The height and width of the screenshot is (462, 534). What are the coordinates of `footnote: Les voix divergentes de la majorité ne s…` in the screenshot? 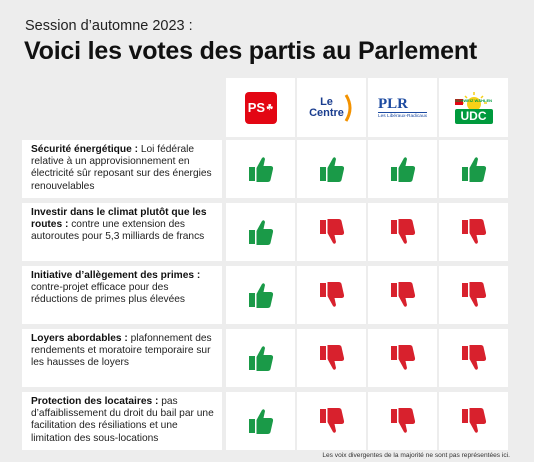 It's located at (416, 455).